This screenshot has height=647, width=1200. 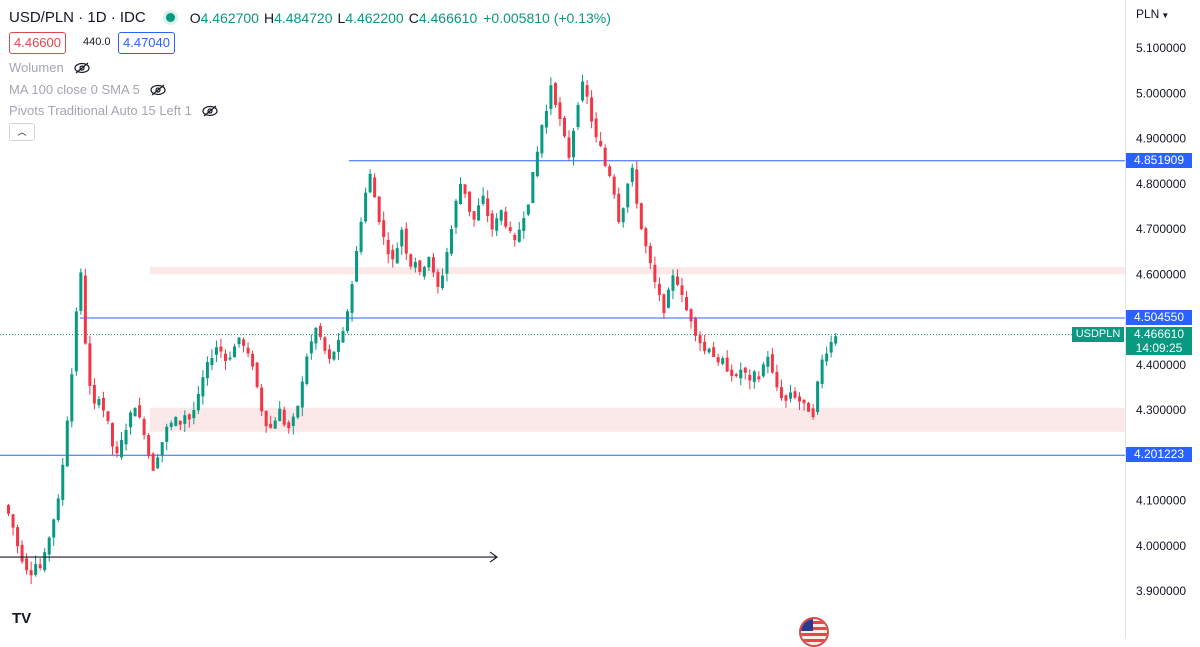 I want to click on currency-selector: PLN ▼, so click(x=1152, y=14).